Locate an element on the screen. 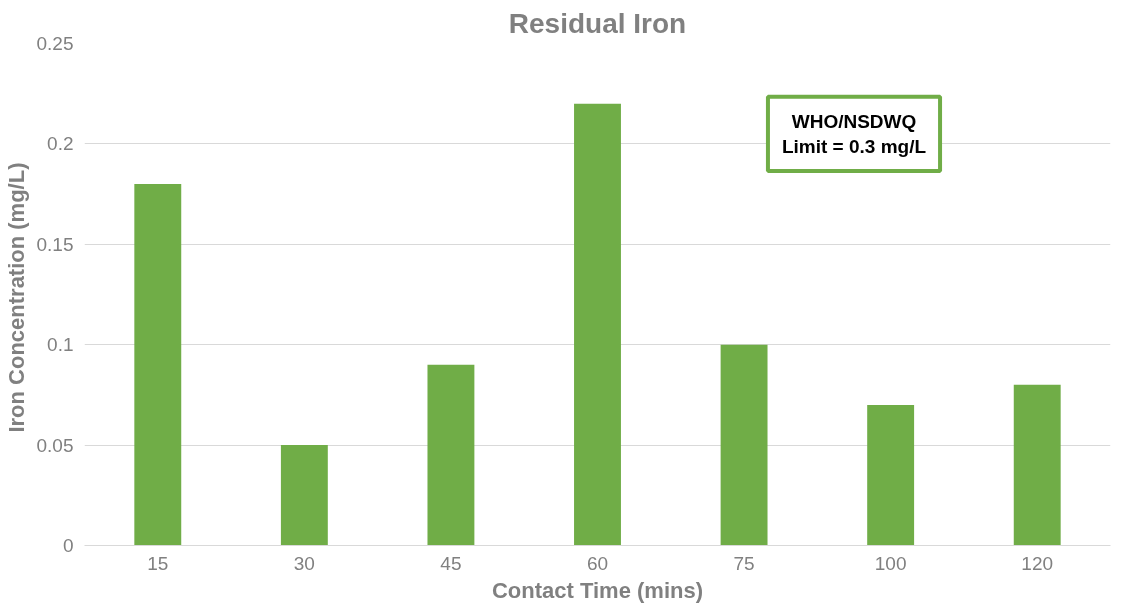  y-tick-label: 0.05 is located at coordinates (55, 445).